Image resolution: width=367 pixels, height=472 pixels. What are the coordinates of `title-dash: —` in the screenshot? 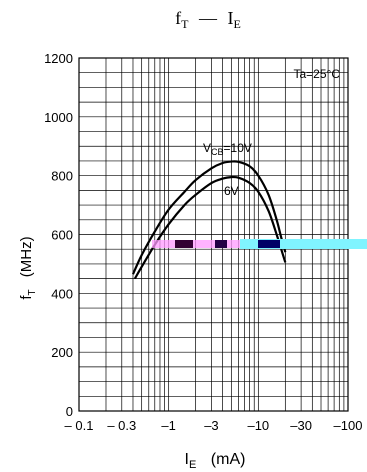 It's located at (208, 18).